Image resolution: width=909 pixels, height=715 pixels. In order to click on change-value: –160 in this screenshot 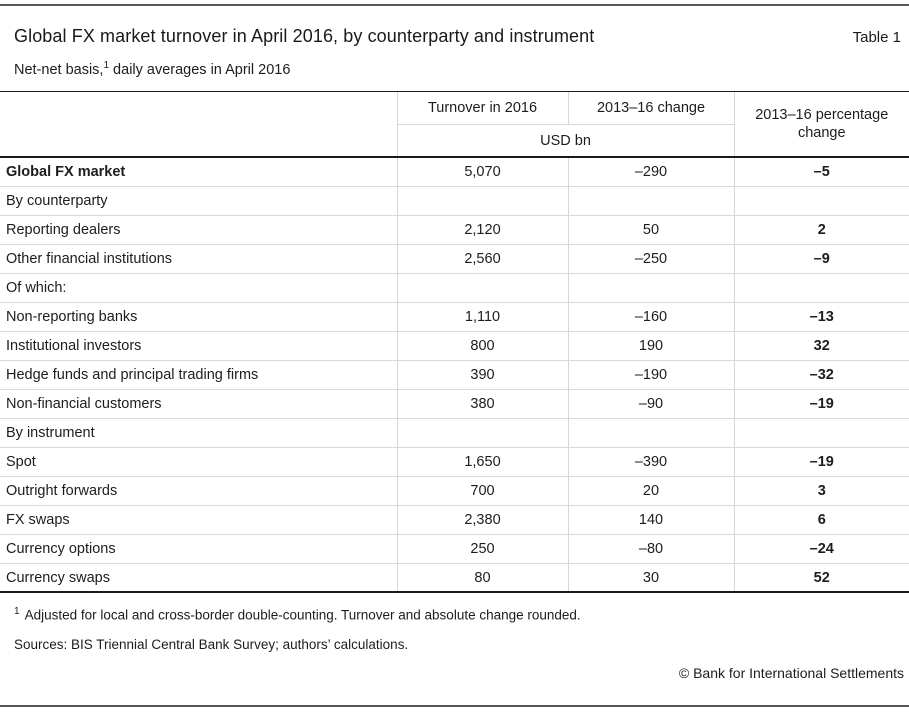, I will do `click(650, 317)`.